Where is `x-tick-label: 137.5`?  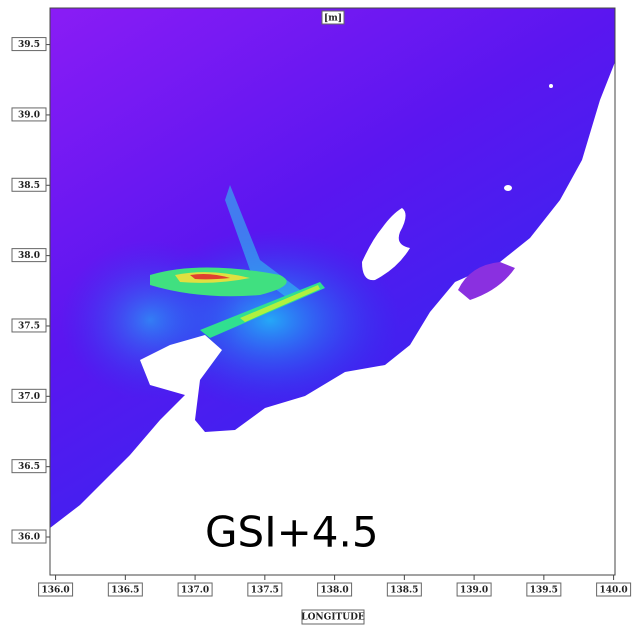
x-tick-label: 137.5 is located at coordinates (265, 591).